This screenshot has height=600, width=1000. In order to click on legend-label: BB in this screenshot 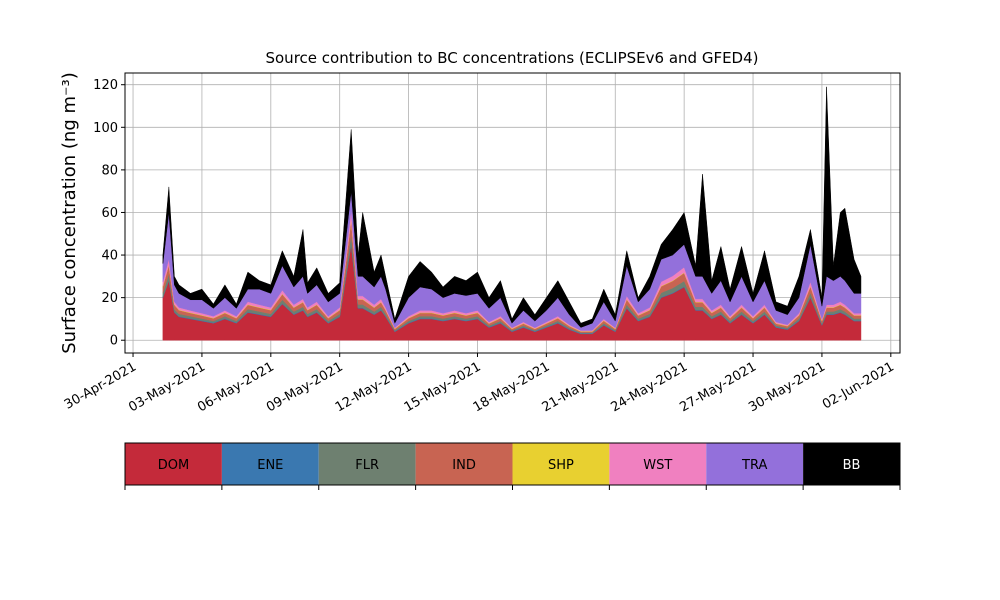, I will do `click(852, 465)`.